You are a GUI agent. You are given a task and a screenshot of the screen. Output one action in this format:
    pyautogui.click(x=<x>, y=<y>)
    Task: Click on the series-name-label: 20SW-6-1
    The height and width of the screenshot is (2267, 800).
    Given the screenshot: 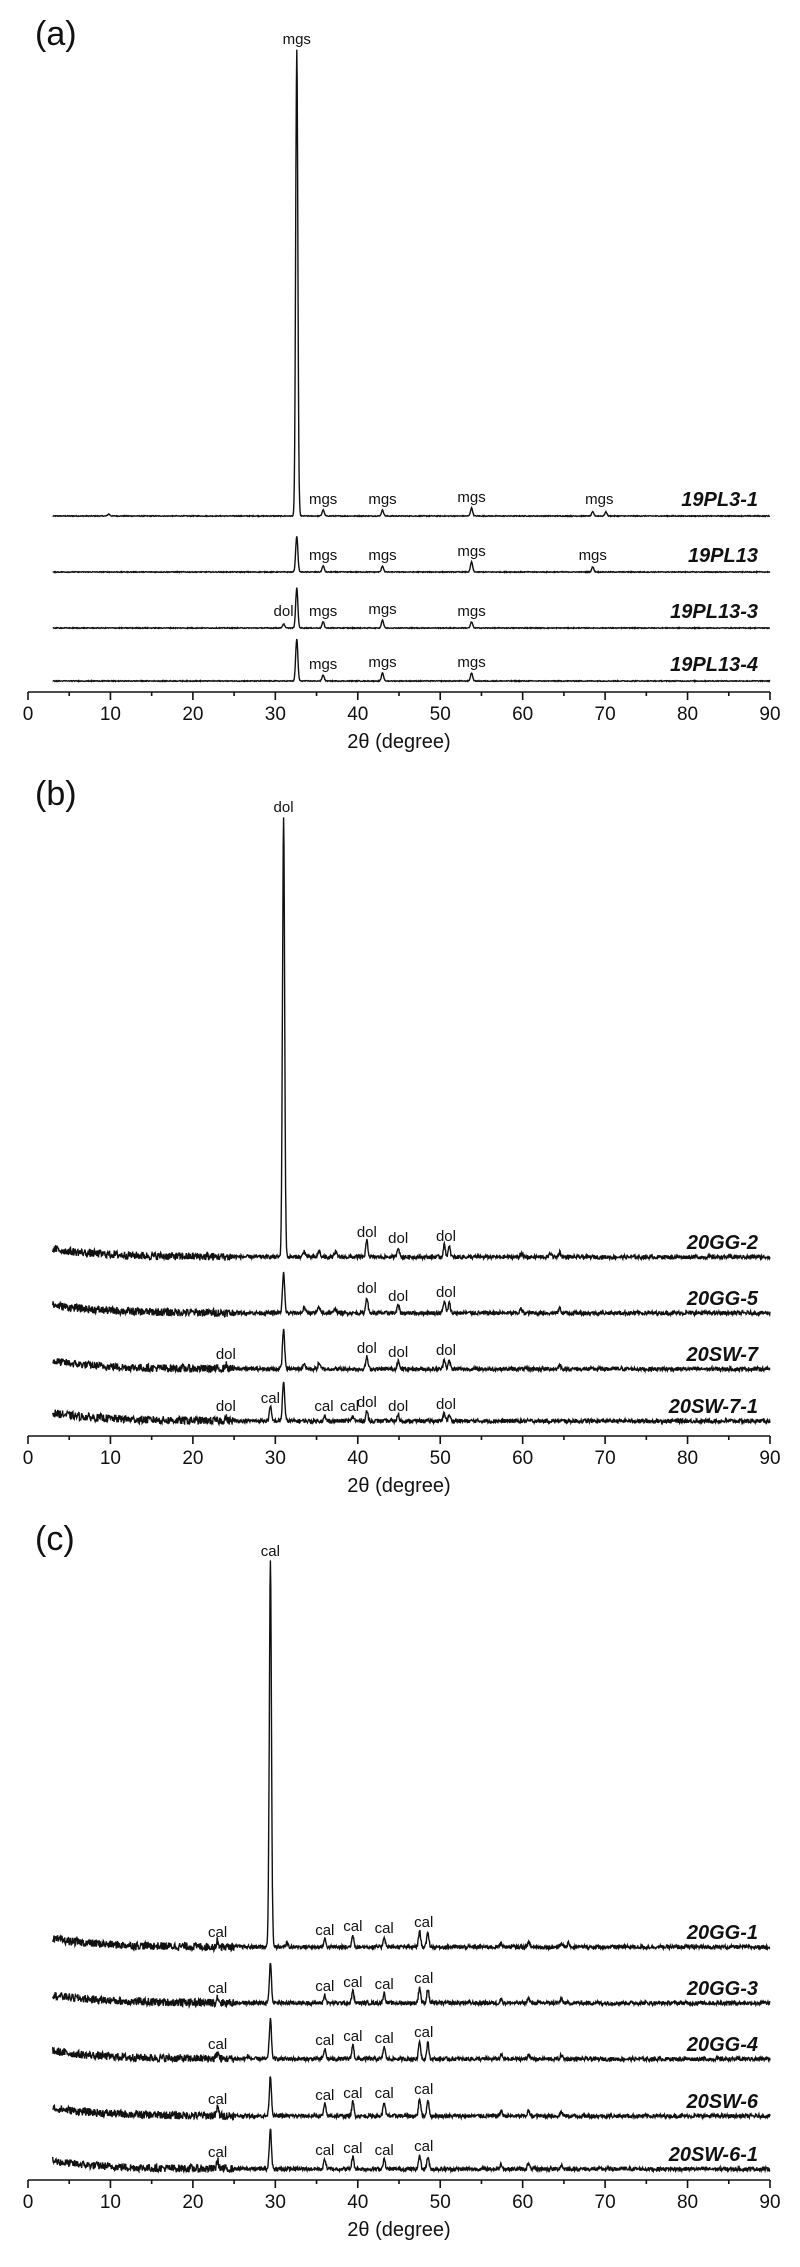 What is the action you would take?
    pyautogui.click(x=713, y=2155)
    